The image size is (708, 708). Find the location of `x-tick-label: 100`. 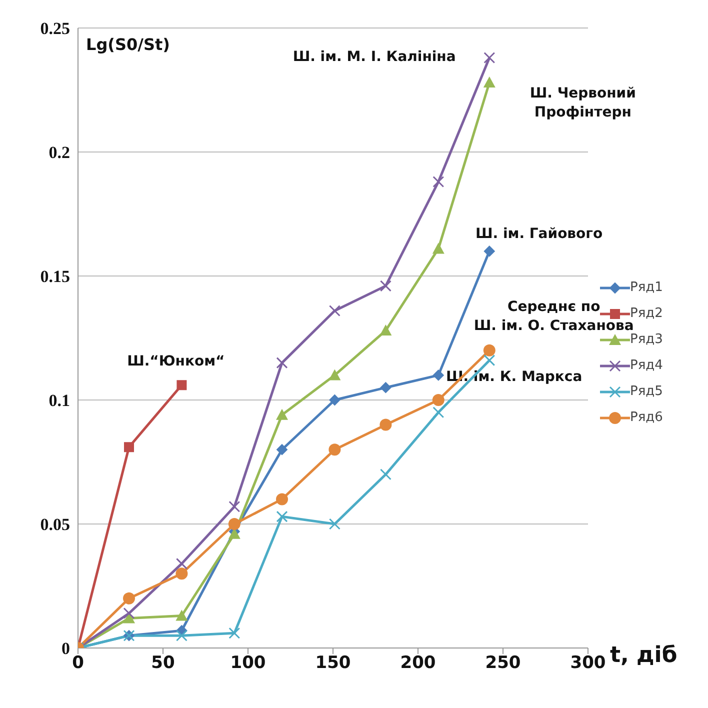

x-tick-label: 100 is located at coordinates (248, 663).